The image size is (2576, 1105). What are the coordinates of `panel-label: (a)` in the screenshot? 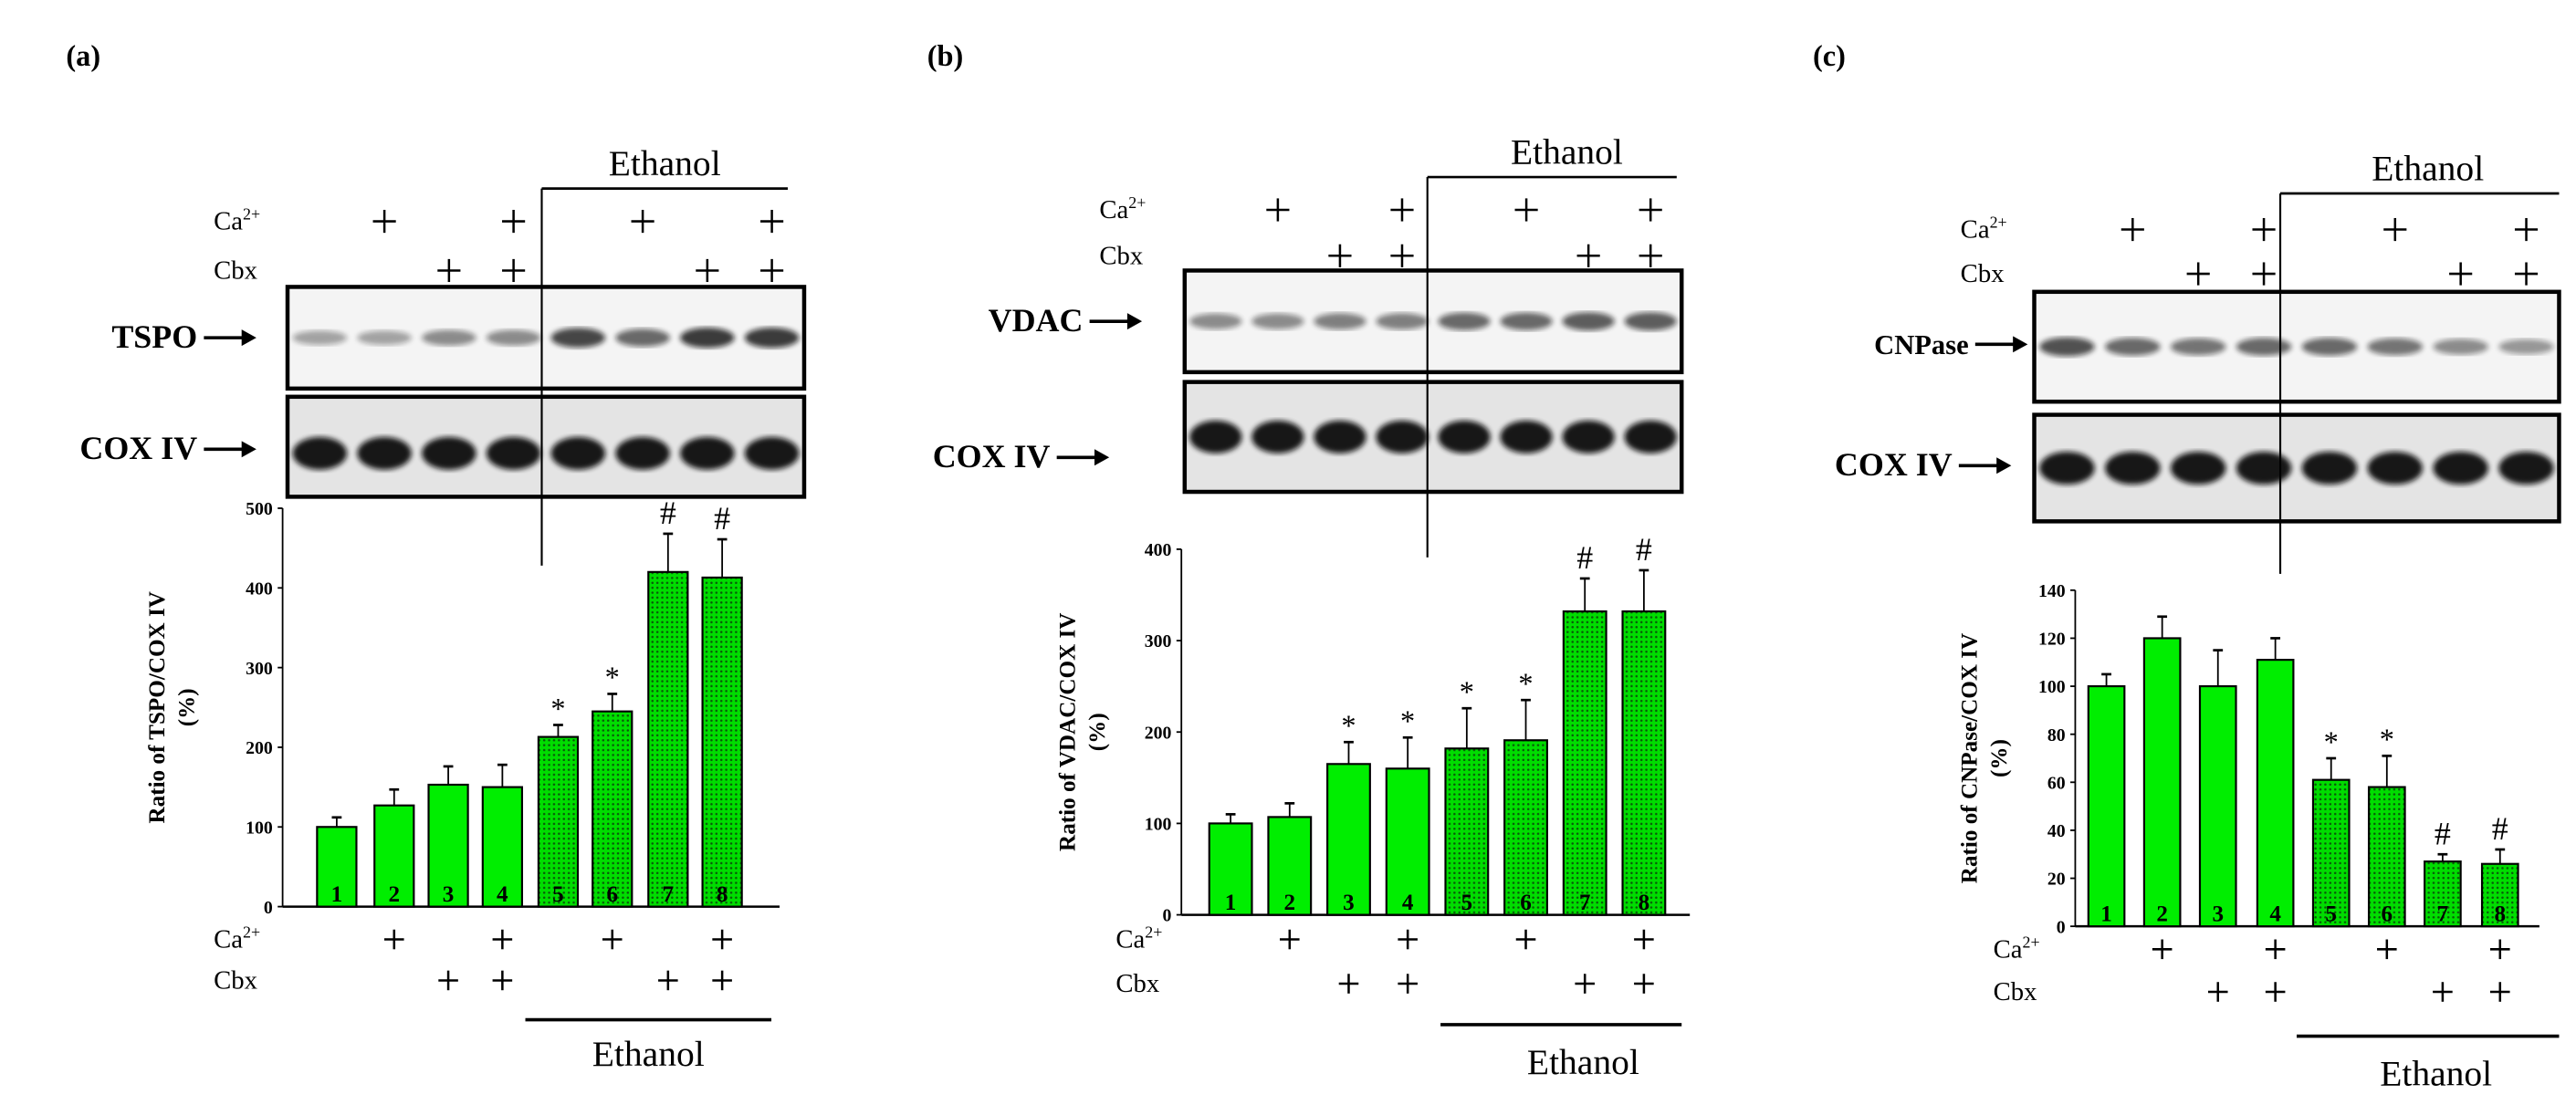 It's located at (83, 55).